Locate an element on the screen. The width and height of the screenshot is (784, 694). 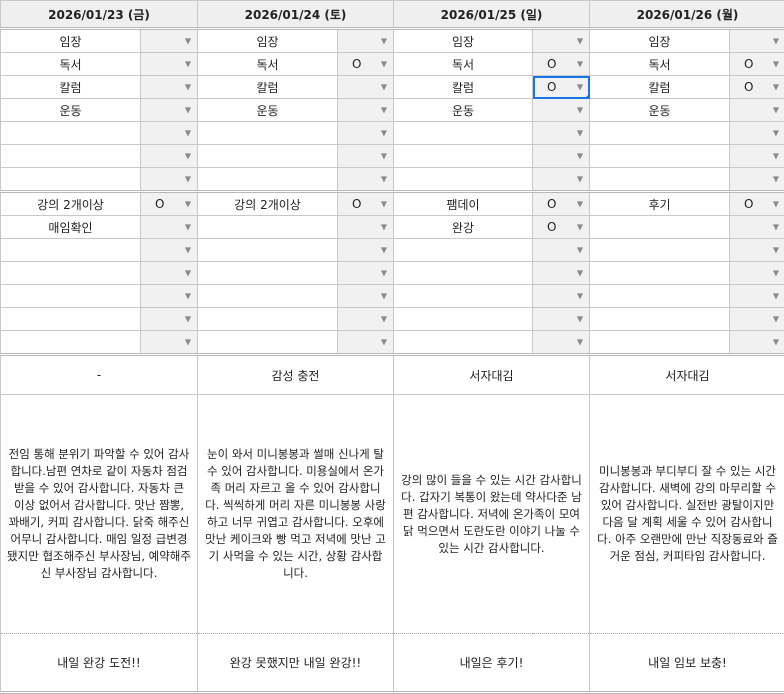
date-header: 2026/01/24 (토) is located at coordinates (296, 15).